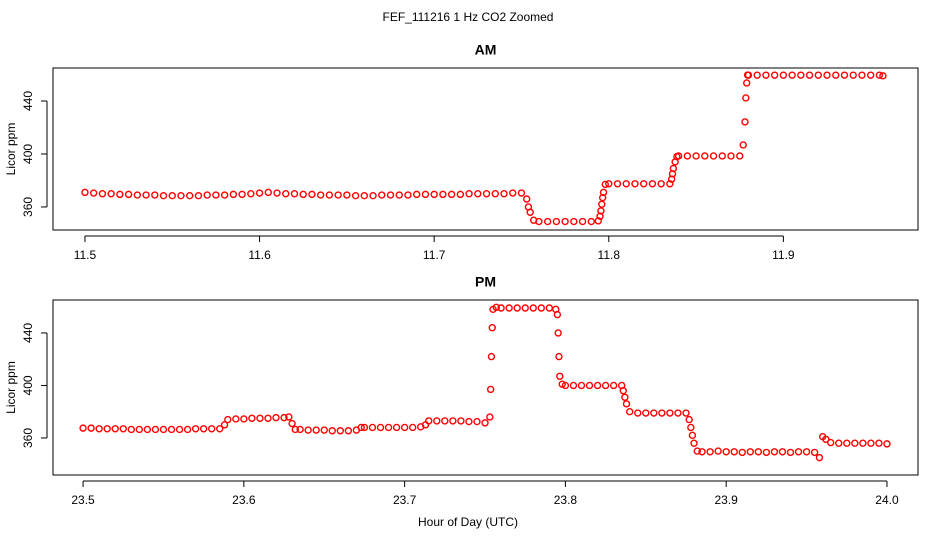 The image size is (936, 540). What do you see at coordinates (783, 255) in the screenshot?
I see `x-tick-label: 11.9` at bounding box center [783, 255].